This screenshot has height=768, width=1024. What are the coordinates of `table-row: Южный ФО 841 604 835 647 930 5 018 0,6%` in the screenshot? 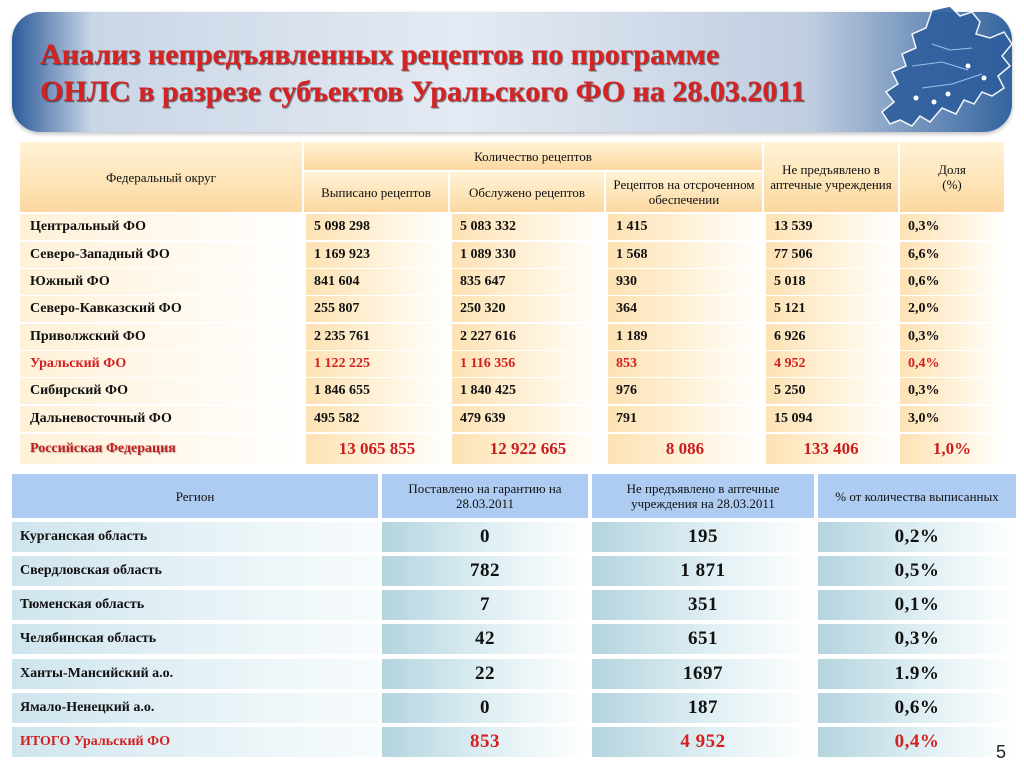 It's located at (512, 282).